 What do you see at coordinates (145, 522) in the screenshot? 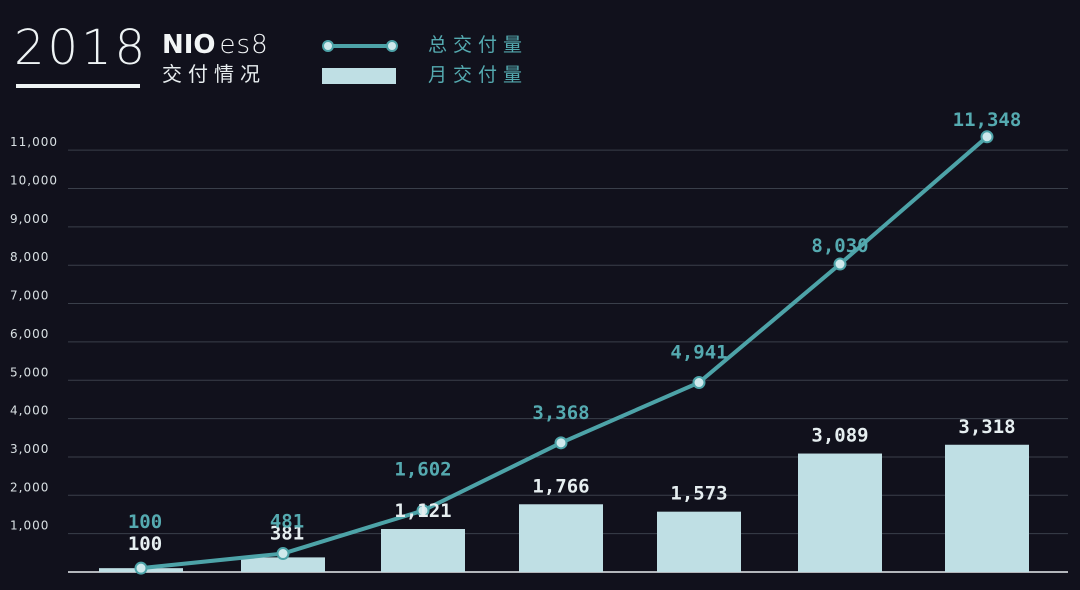
I see `line-data-label: 100` at bounding box center [145, 522].